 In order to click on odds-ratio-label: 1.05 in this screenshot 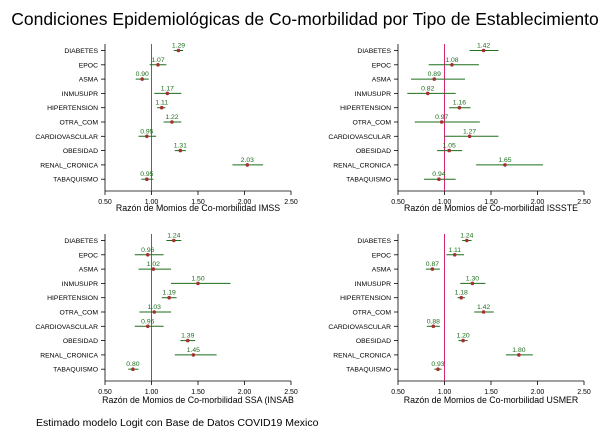, I will do `click(449, 146)`.